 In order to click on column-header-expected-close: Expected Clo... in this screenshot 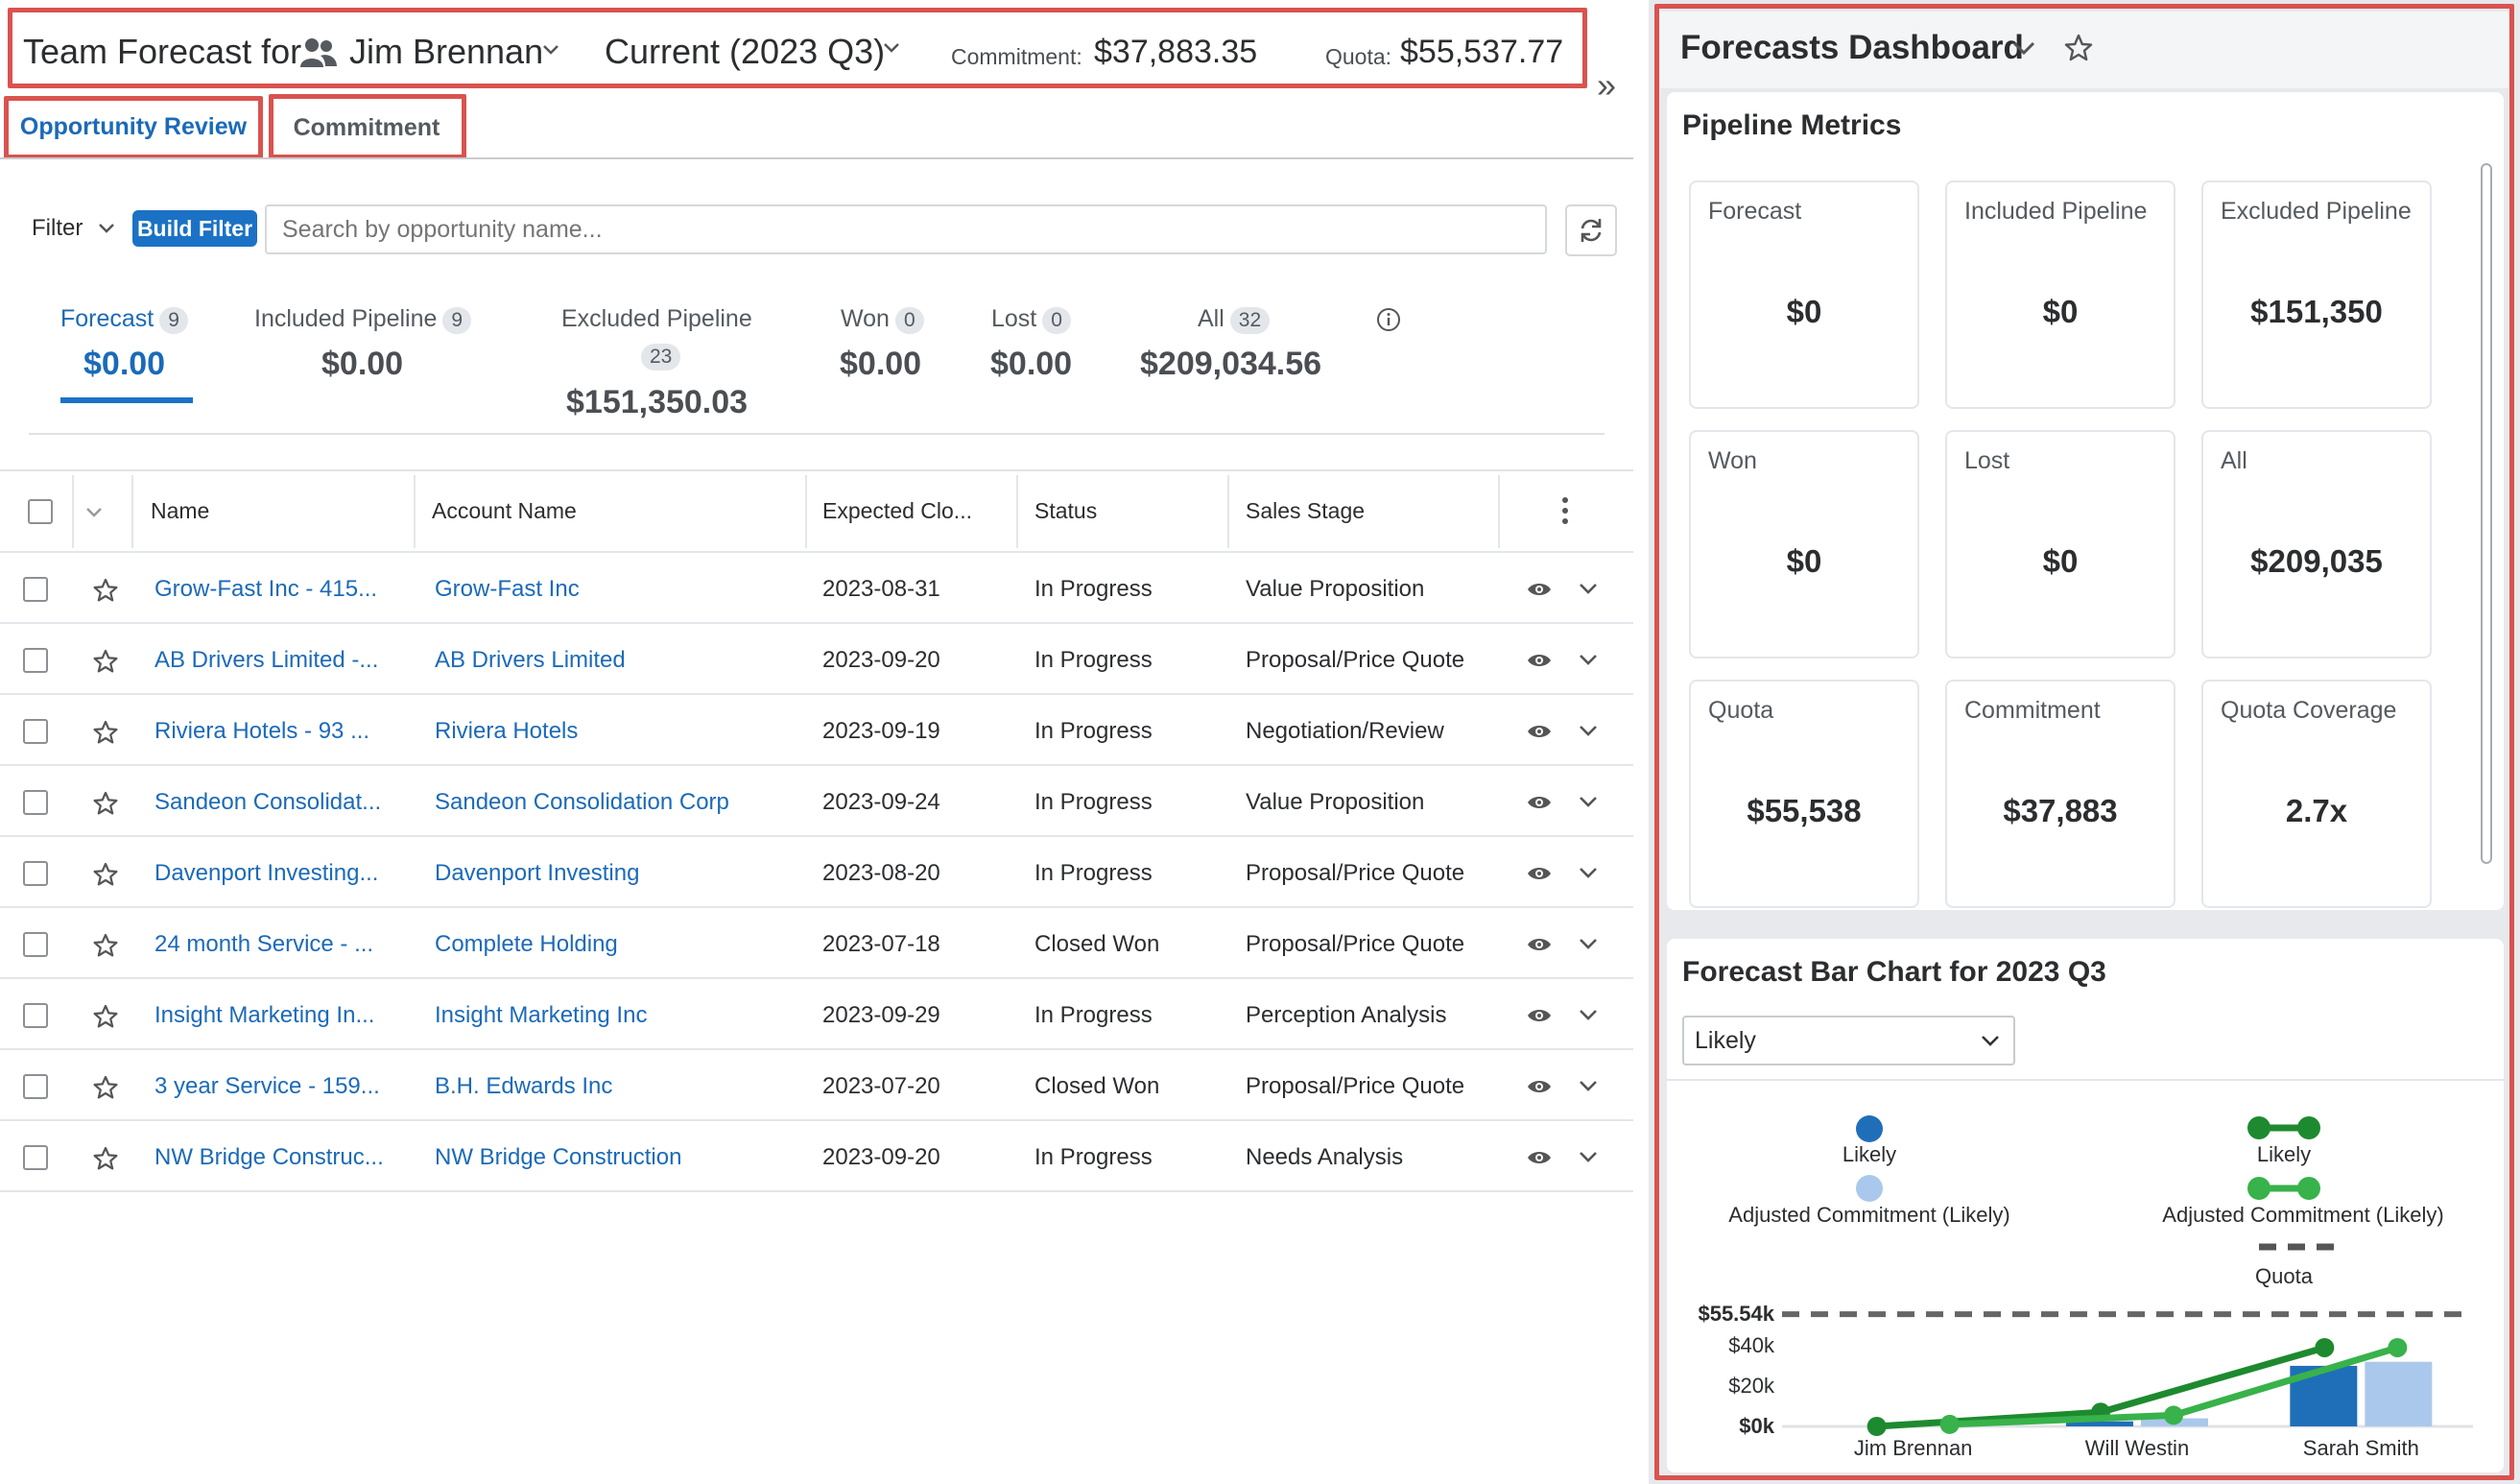, I will do `click(897, 510)`.